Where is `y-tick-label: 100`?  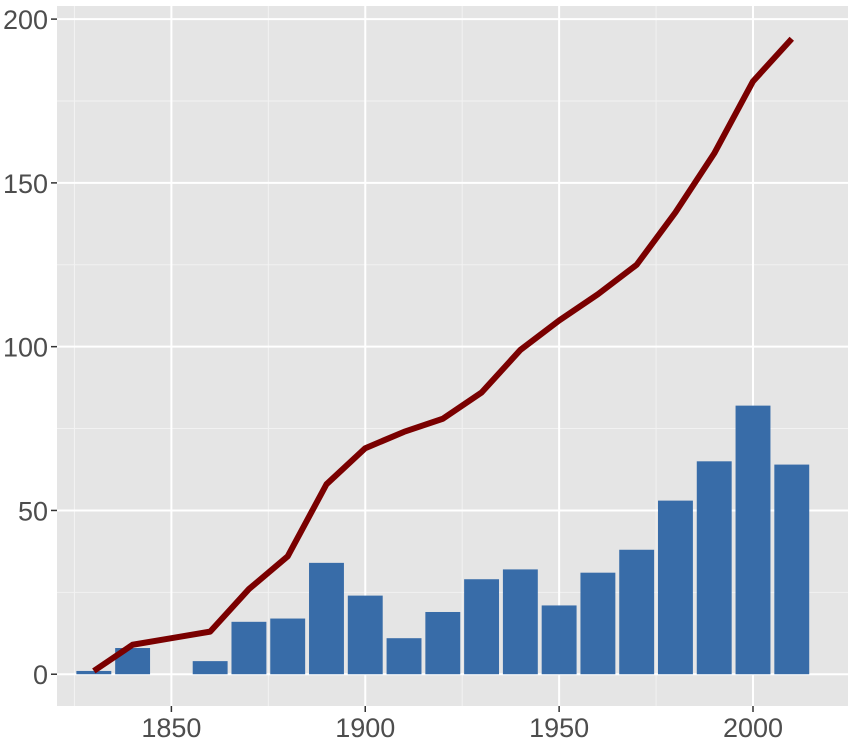 y-tick-label: 100 is located at coordinates (25, 348).